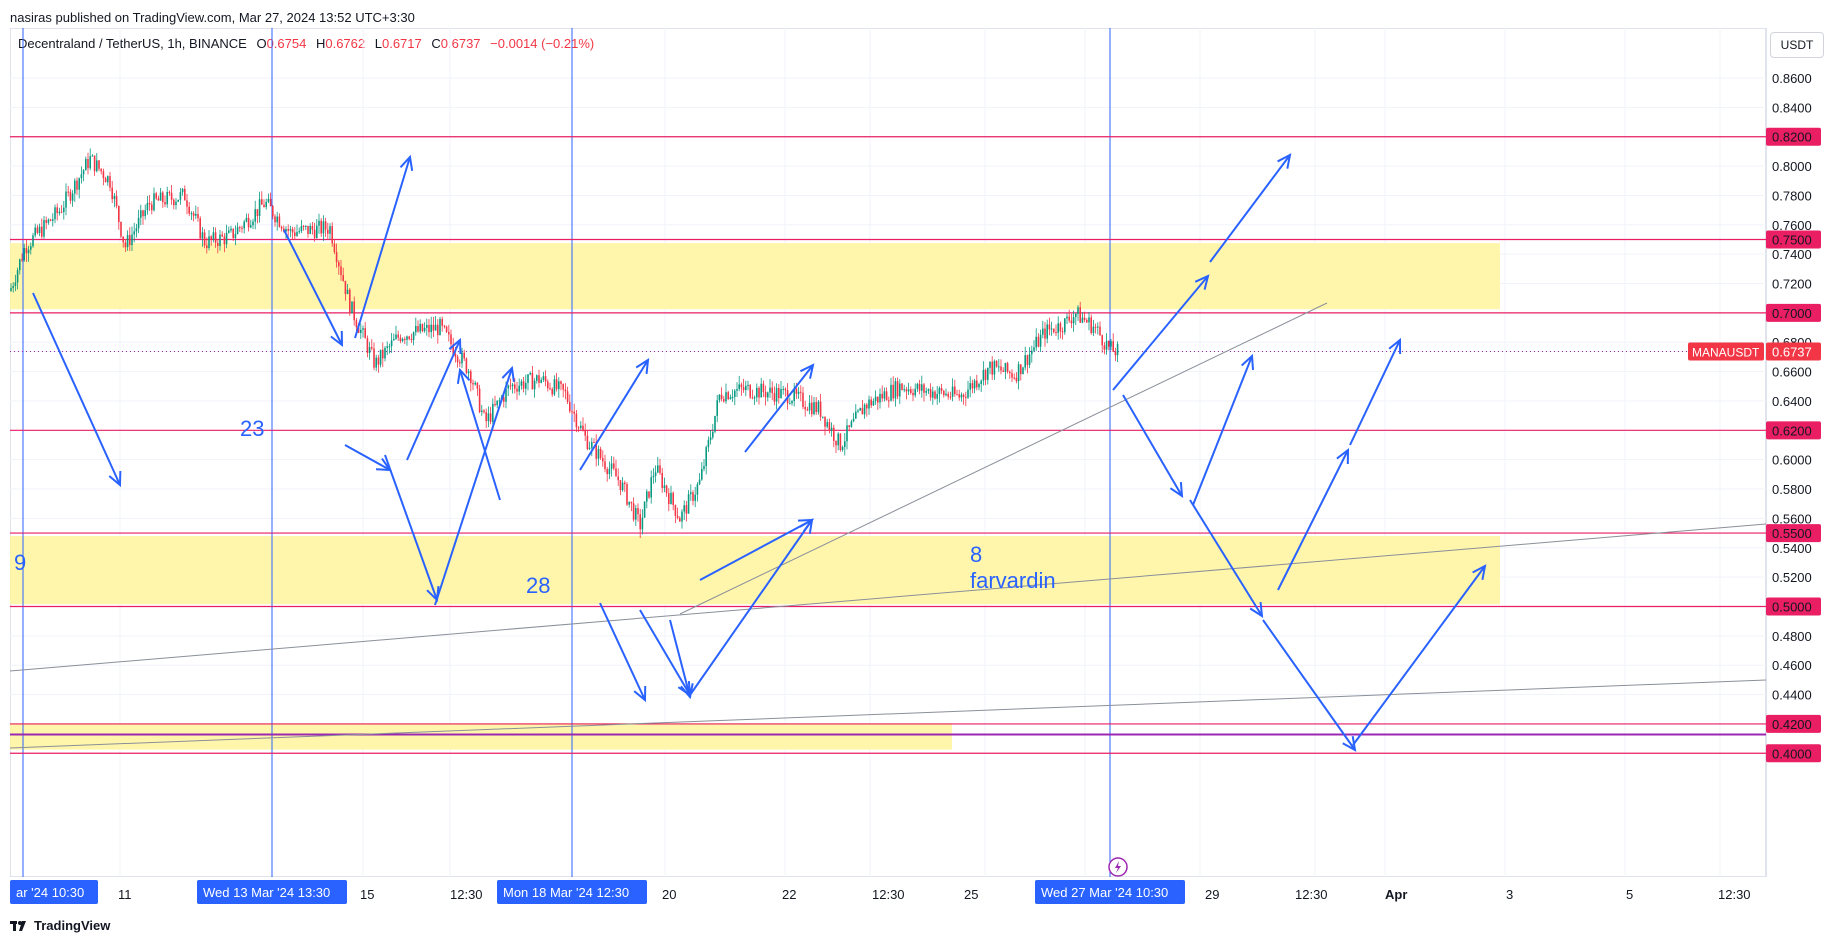 This screenshot has height=943, width=1835. Describe the element at coordinates (542, 43) in the screenshot. I see `change-value: −0.0014 (−0.21%)` at that location.